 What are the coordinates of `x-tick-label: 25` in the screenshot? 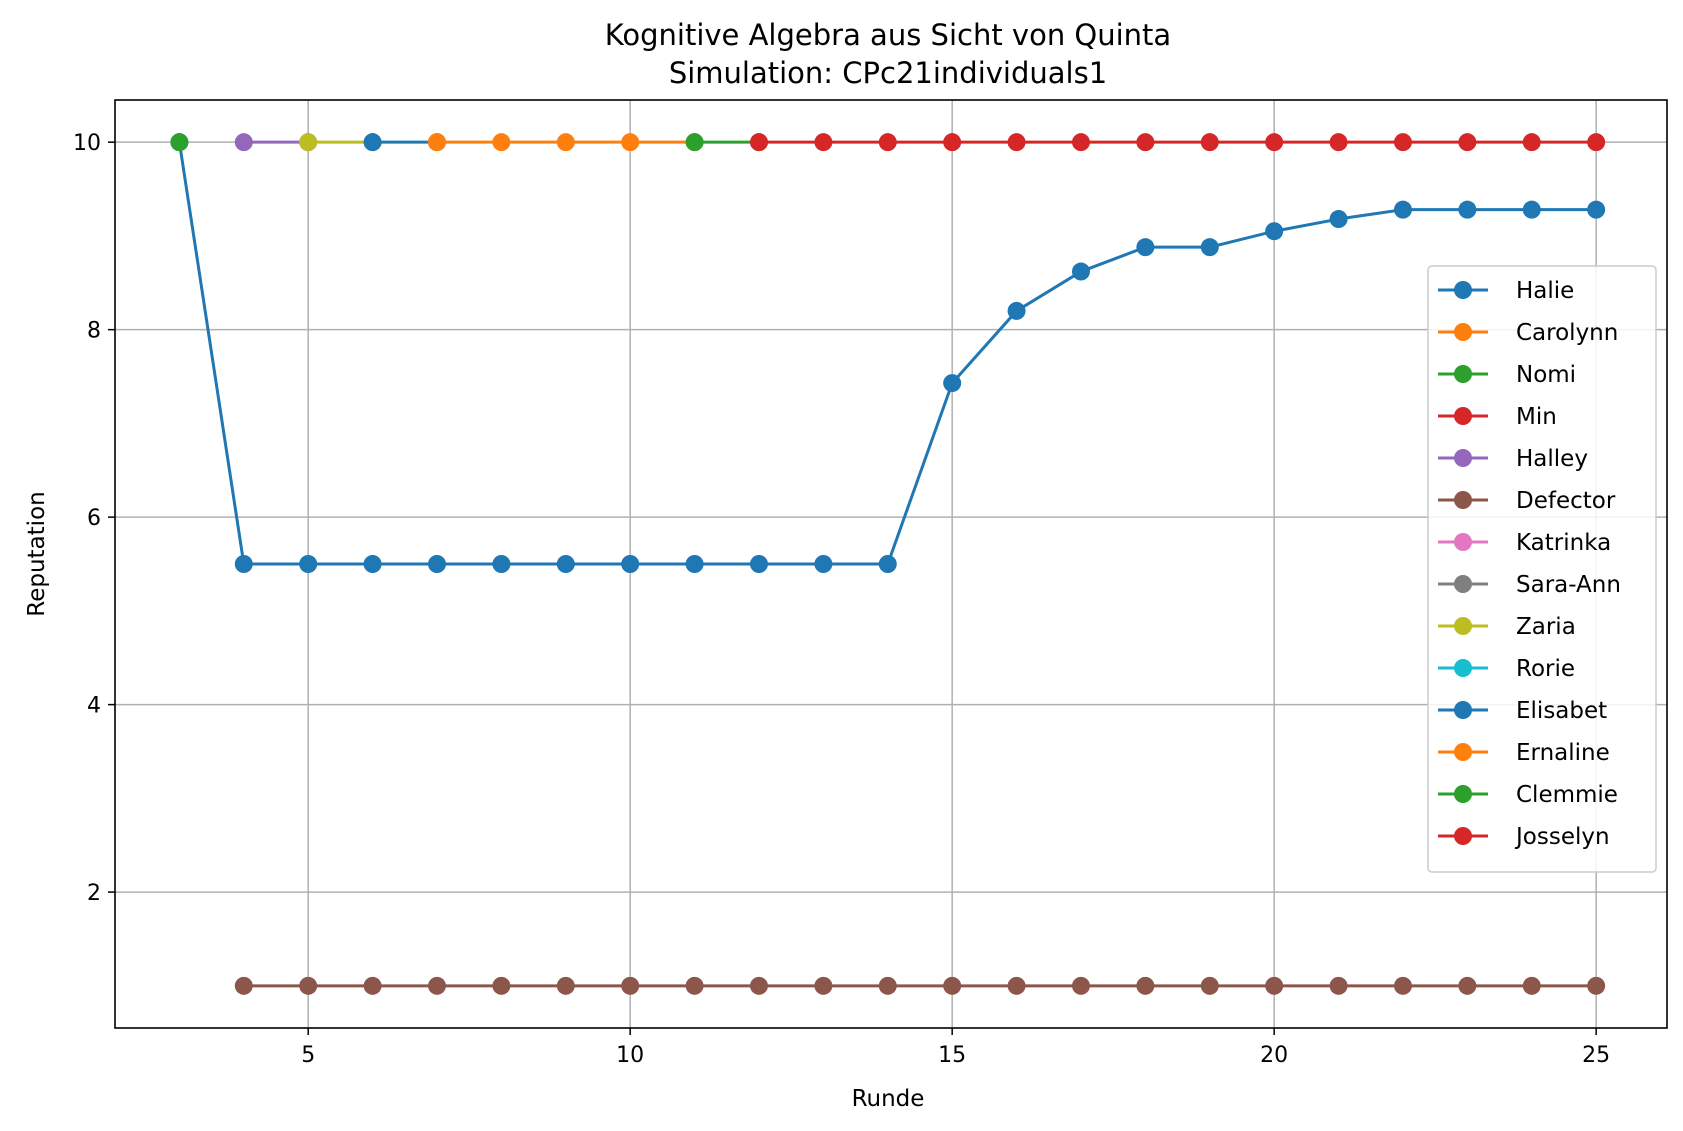 It's located at (1596, 1055).